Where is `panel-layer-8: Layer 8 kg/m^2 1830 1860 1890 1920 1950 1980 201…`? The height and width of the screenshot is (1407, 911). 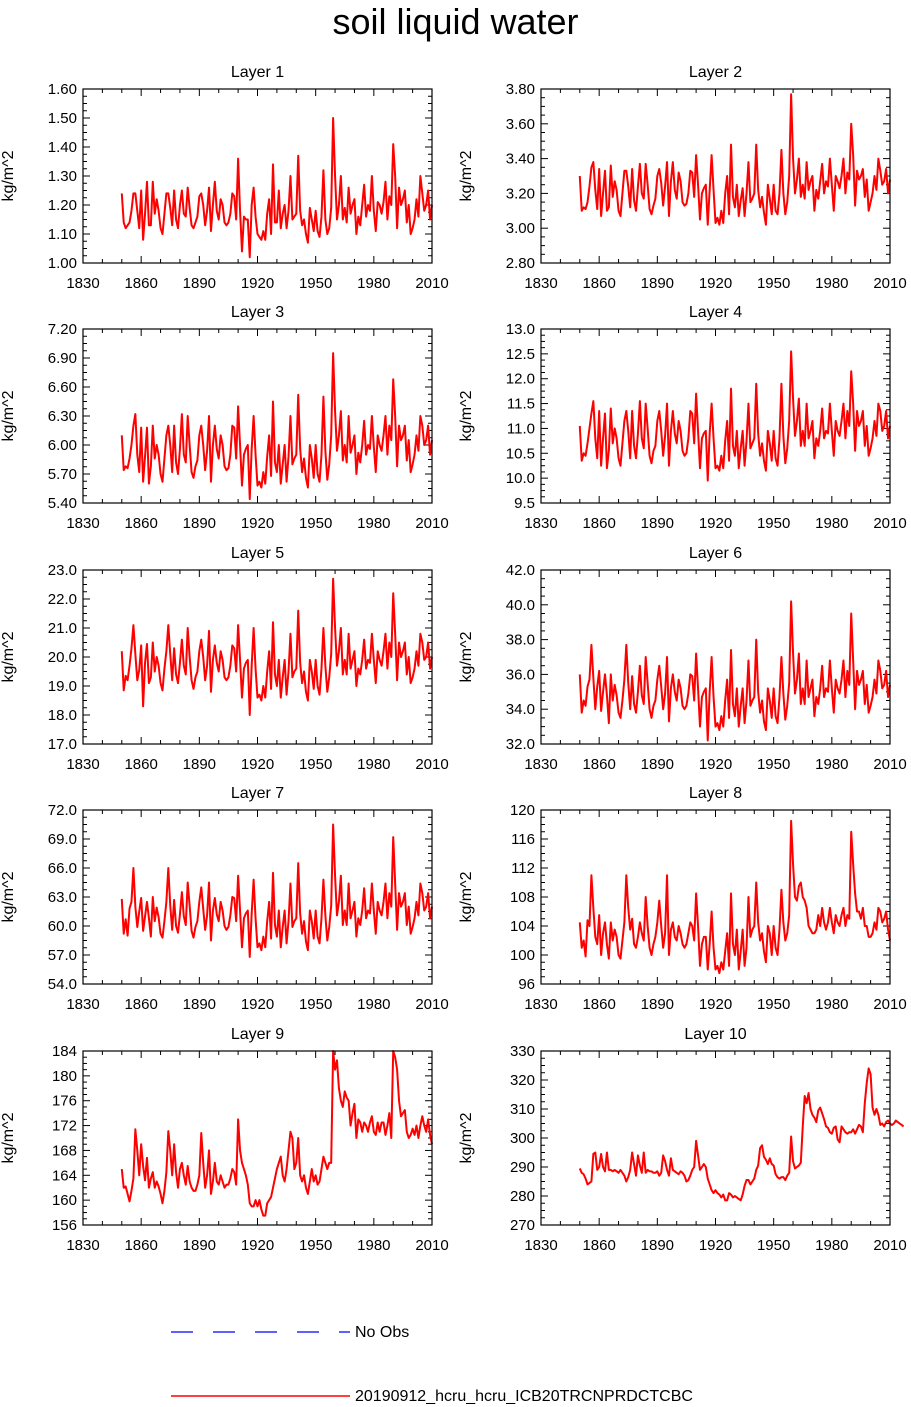
panel-layer-8: Layer 8 kg/m^2 1830 1860 1890 1920 1950 1980 201… is located at coordinates (682, 899).